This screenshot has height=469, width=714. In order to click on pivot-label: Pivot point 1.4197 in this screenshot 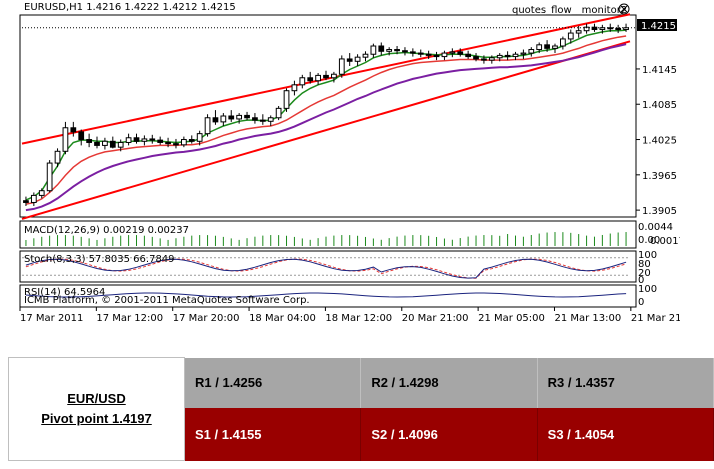, I will do `click(96, 418)`.